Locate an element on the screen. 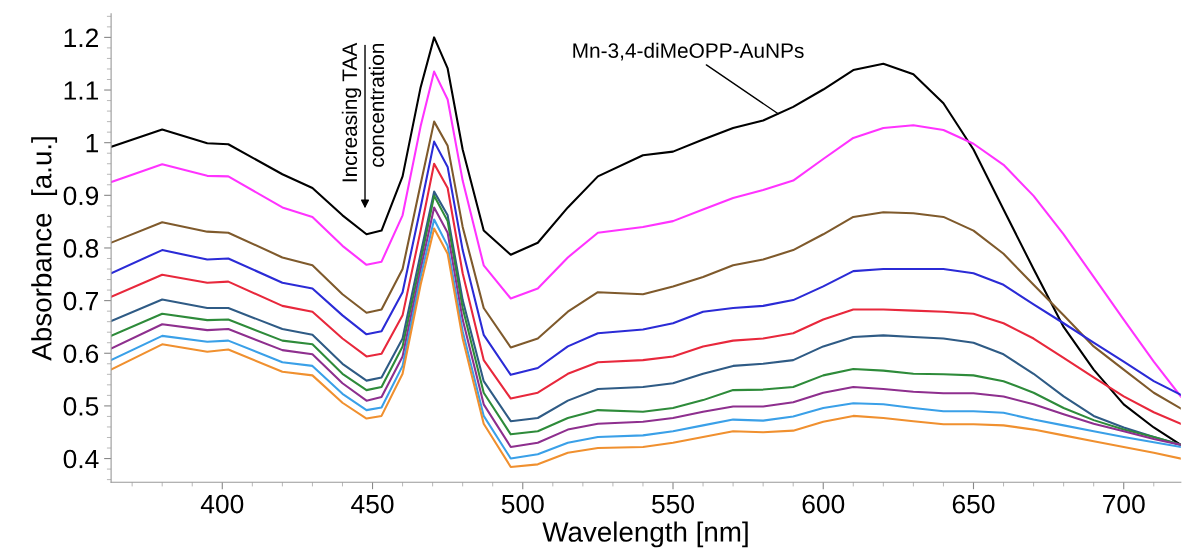 The image size is (1182, 548). y-tick-label: 1.1 is located at coordinates (81, 90).